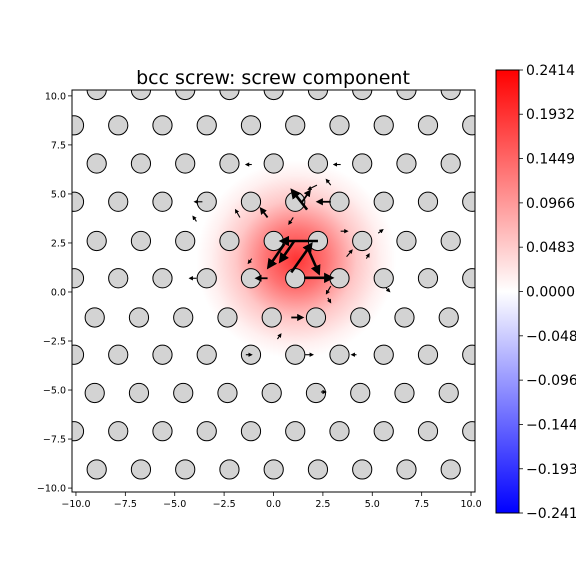 This screenshot has height=576, width=576. Describe the element at coordinates (58, 145) in the screenshot. I see `y-tick-label: 7.5` at that location.